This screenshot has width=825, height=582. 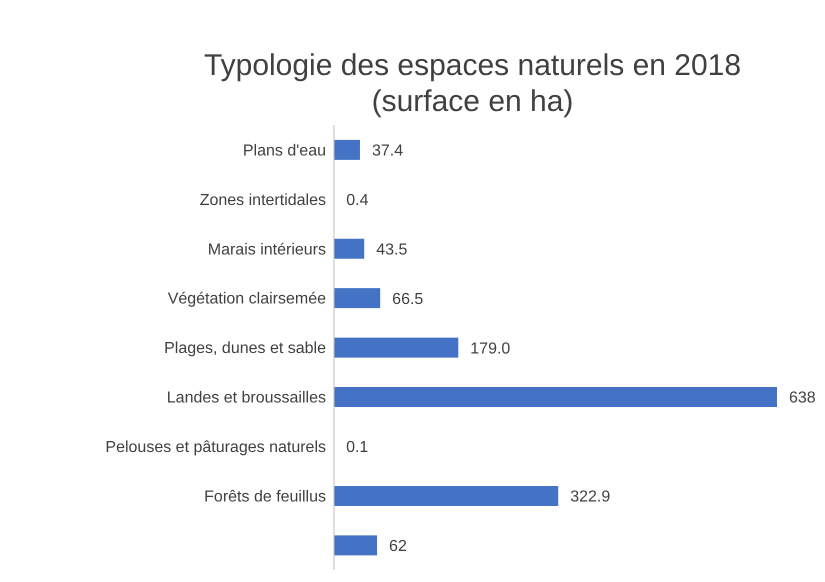 What do you see at coordinates (245, 349) in the screenshot?
I see `y-tick-label: Plages, dunes et sable` at bounding box center [245, 349].